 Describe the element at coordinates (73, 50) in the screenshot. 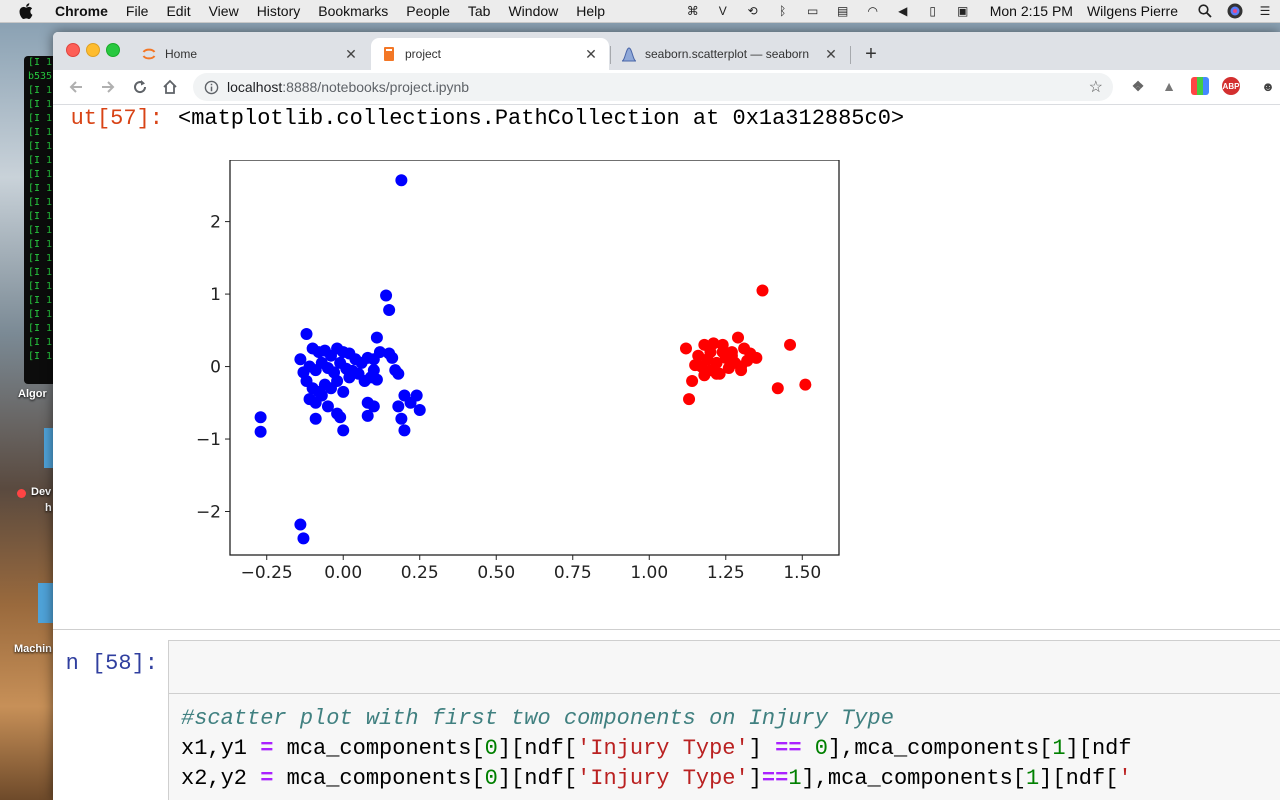

I see `close-window-button` at that location.